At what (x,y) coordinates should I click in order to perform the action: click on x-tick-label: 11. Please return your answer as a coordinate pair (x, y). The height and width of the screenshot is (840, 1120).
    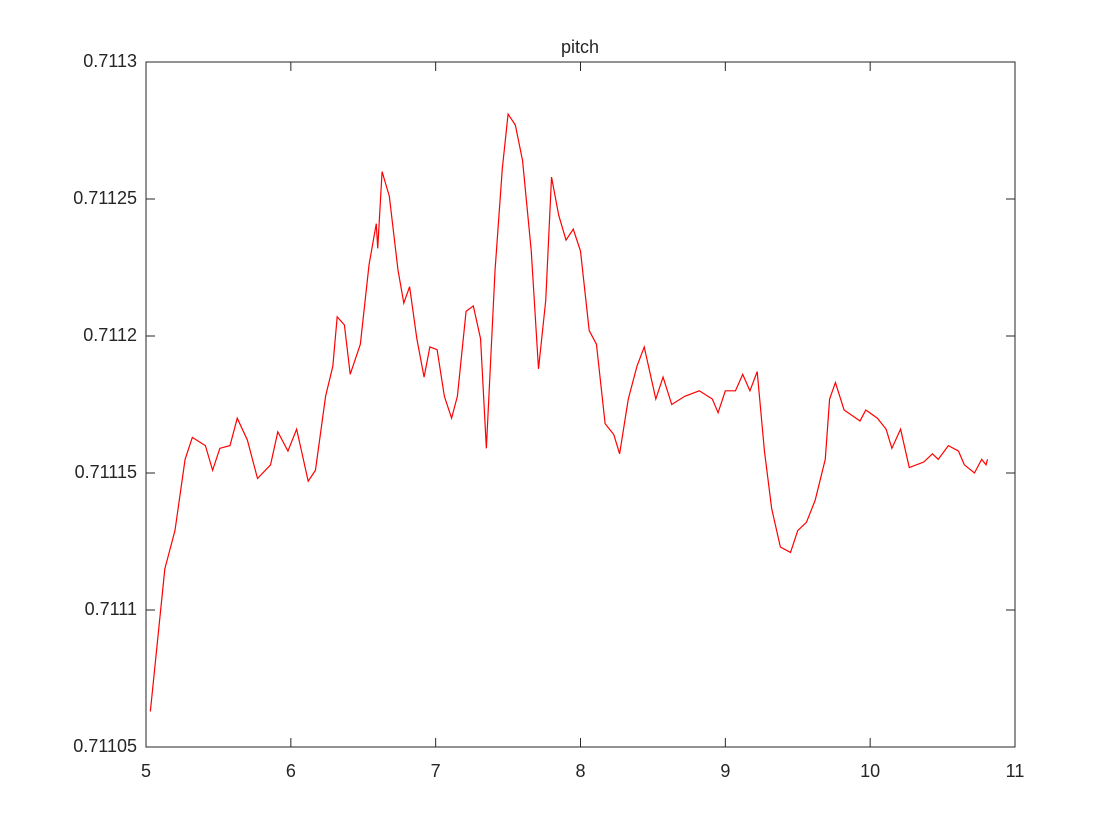
    Looking at the image, I should click on (1015, 771).